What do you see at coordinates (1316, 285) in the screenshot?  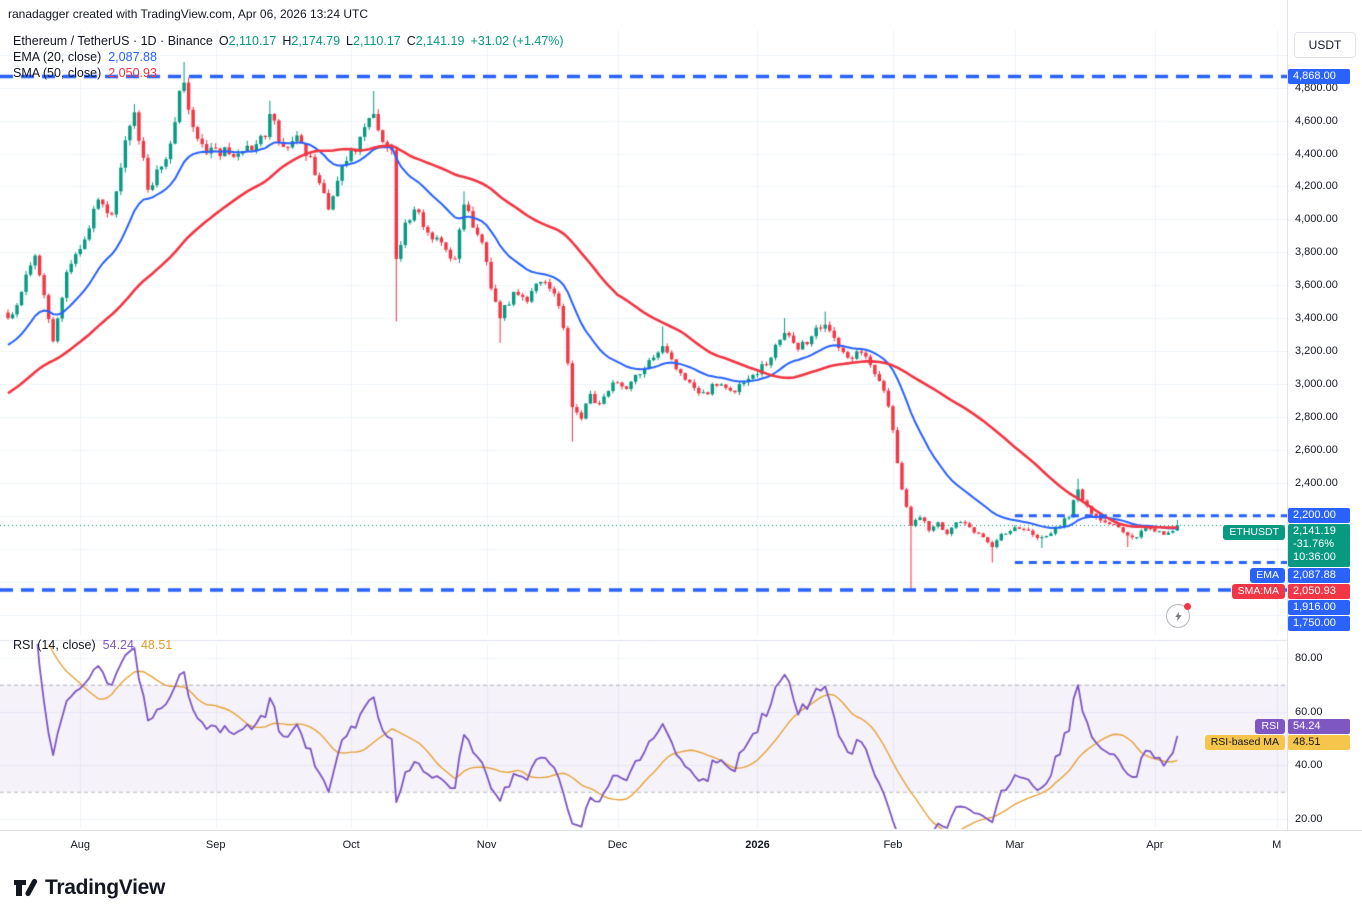 I see `price-tick: 3,600.00` at bounding box center [1316, 285].